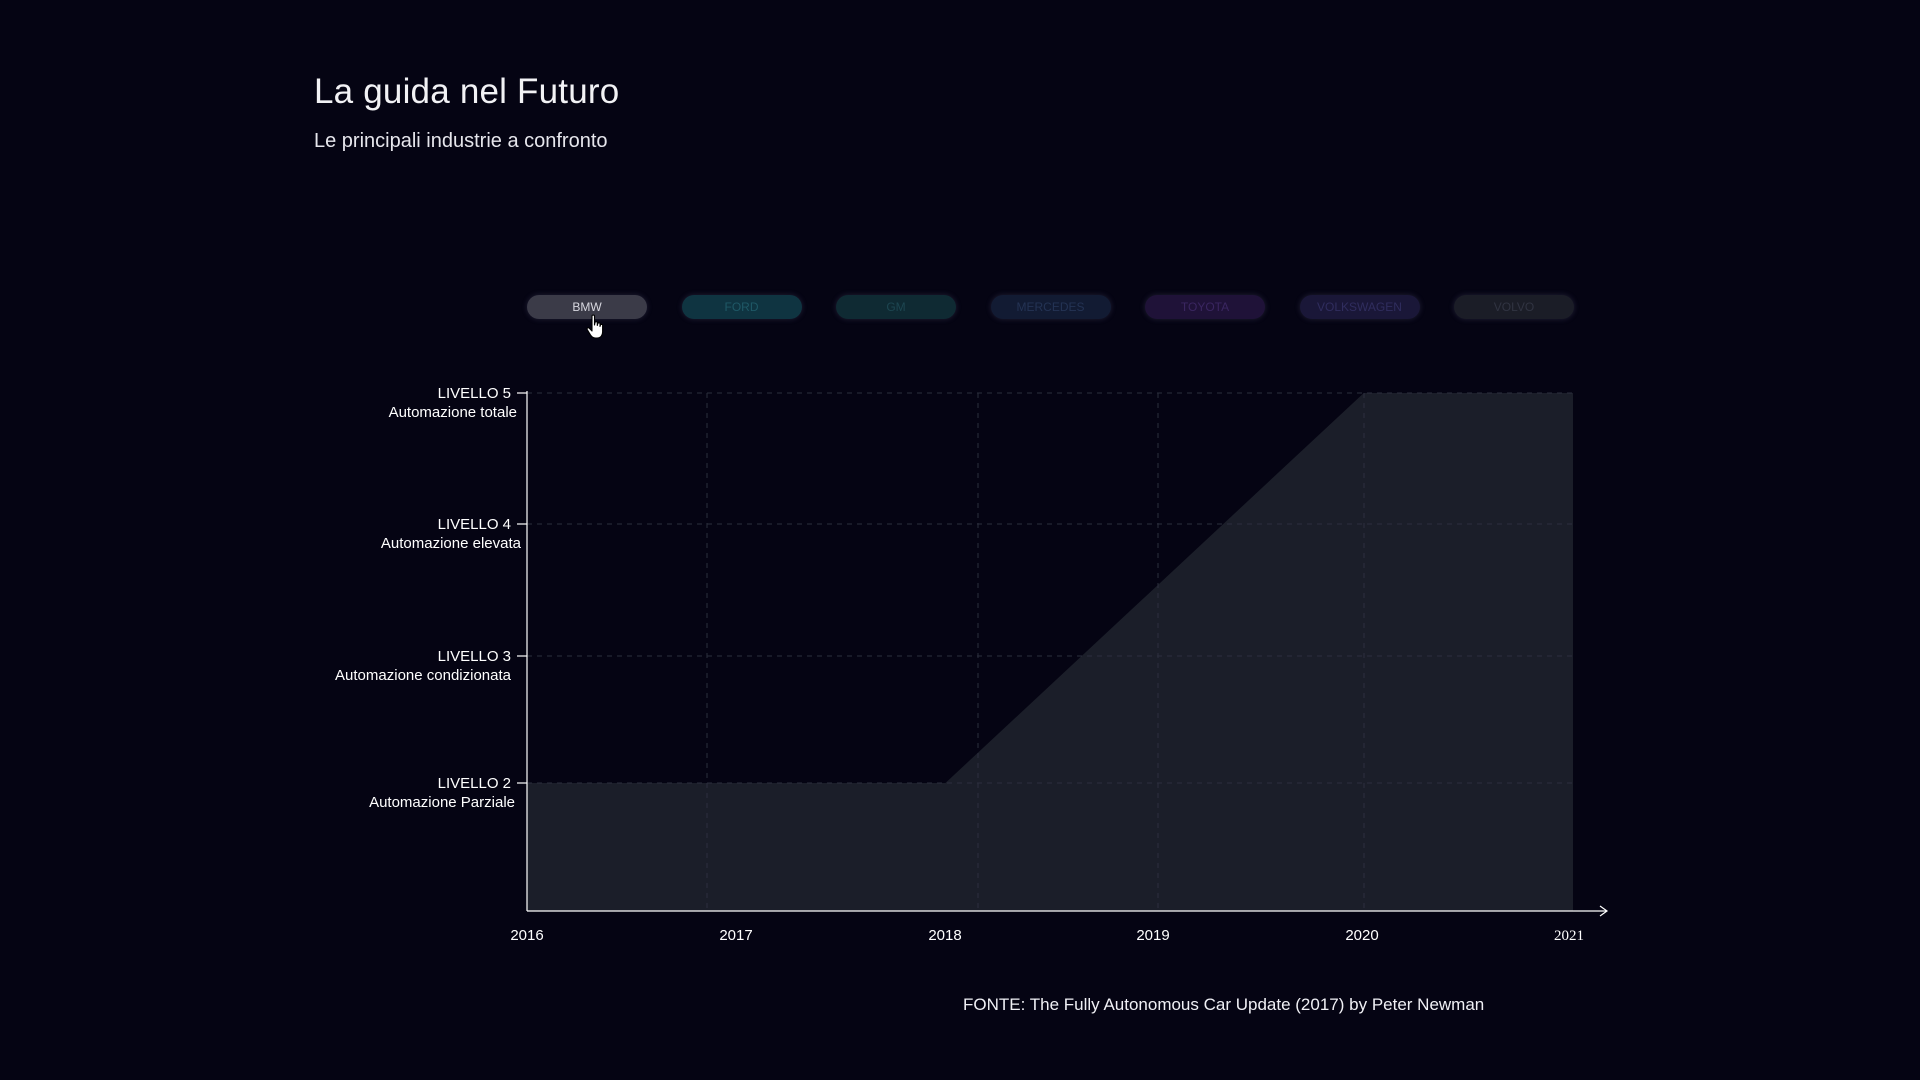  I want to click on y-tick-desc-label: Automazione totale, so click(453, 412).